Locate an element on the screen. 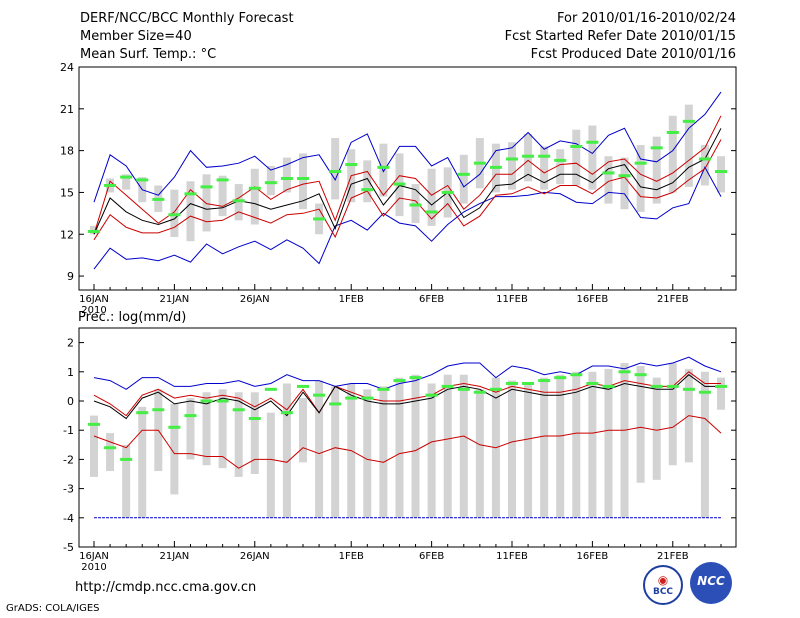  x-tick-label: 26JAN is located at coordinates (255, 299).